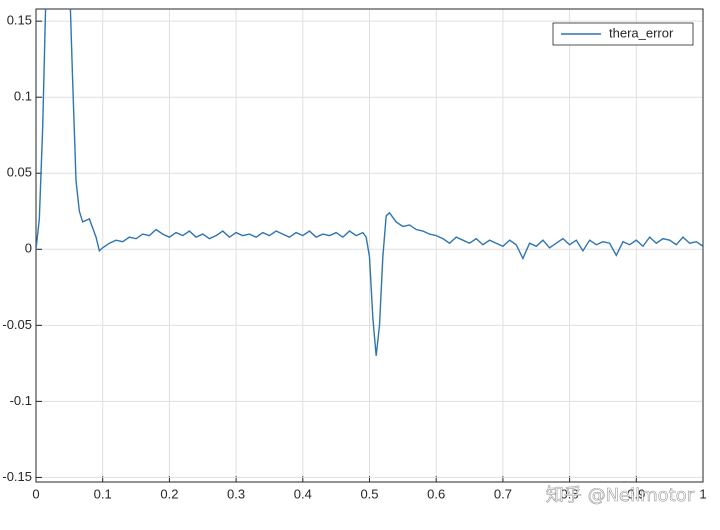 This screenshot has width=720, height=530. I want to click on x-tick-label: 1, so click(702, 493).